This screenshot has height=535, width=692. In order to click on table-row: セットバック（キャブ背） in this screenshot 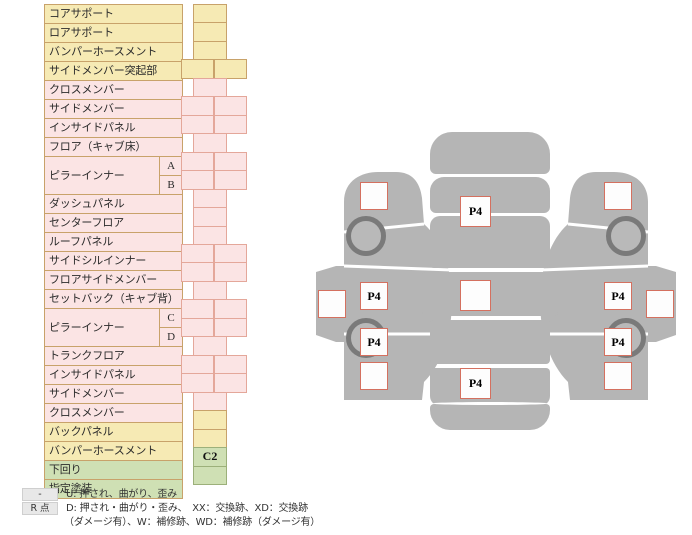, I will do `click(113, 299)`.